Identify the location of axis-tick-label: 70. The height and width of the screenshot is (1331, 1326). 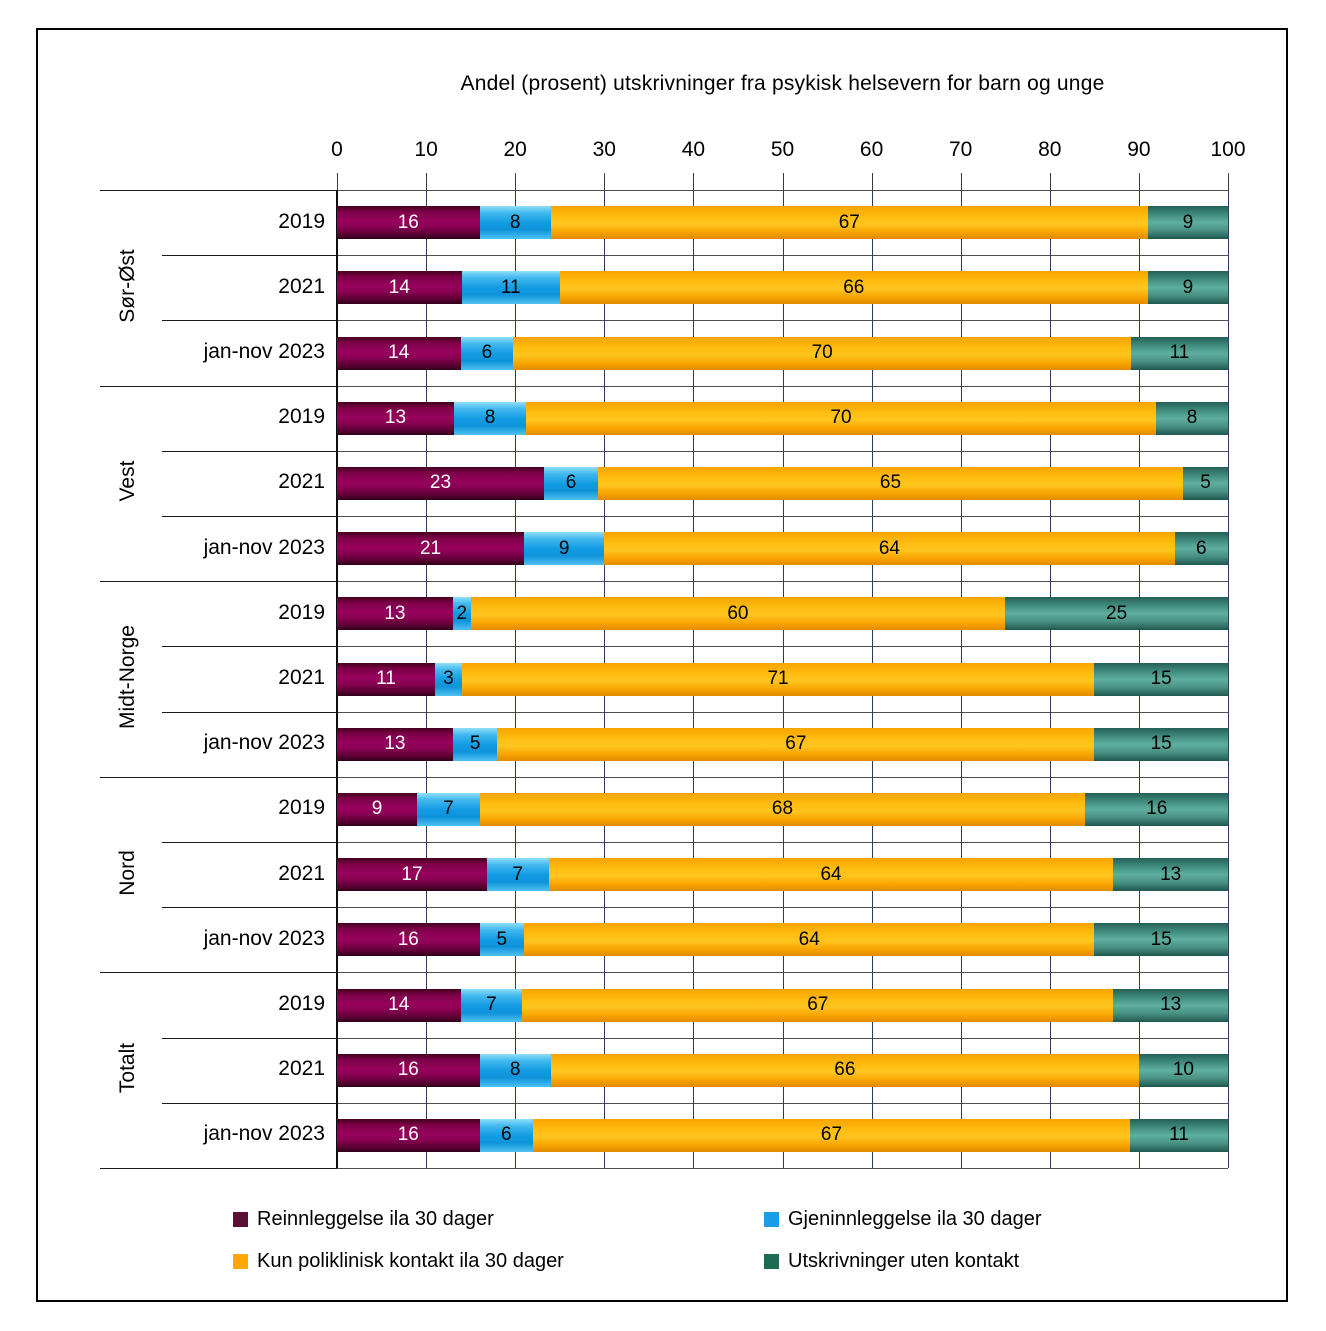
(961, 149).